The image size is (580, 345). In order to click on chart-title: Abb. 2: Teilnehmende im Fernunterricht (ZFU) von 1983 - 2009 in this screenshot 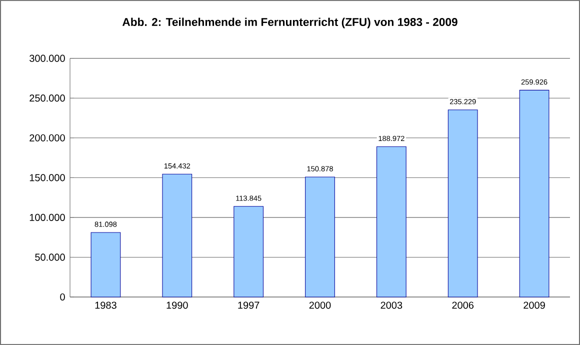, I will do `click(290, 23)`.